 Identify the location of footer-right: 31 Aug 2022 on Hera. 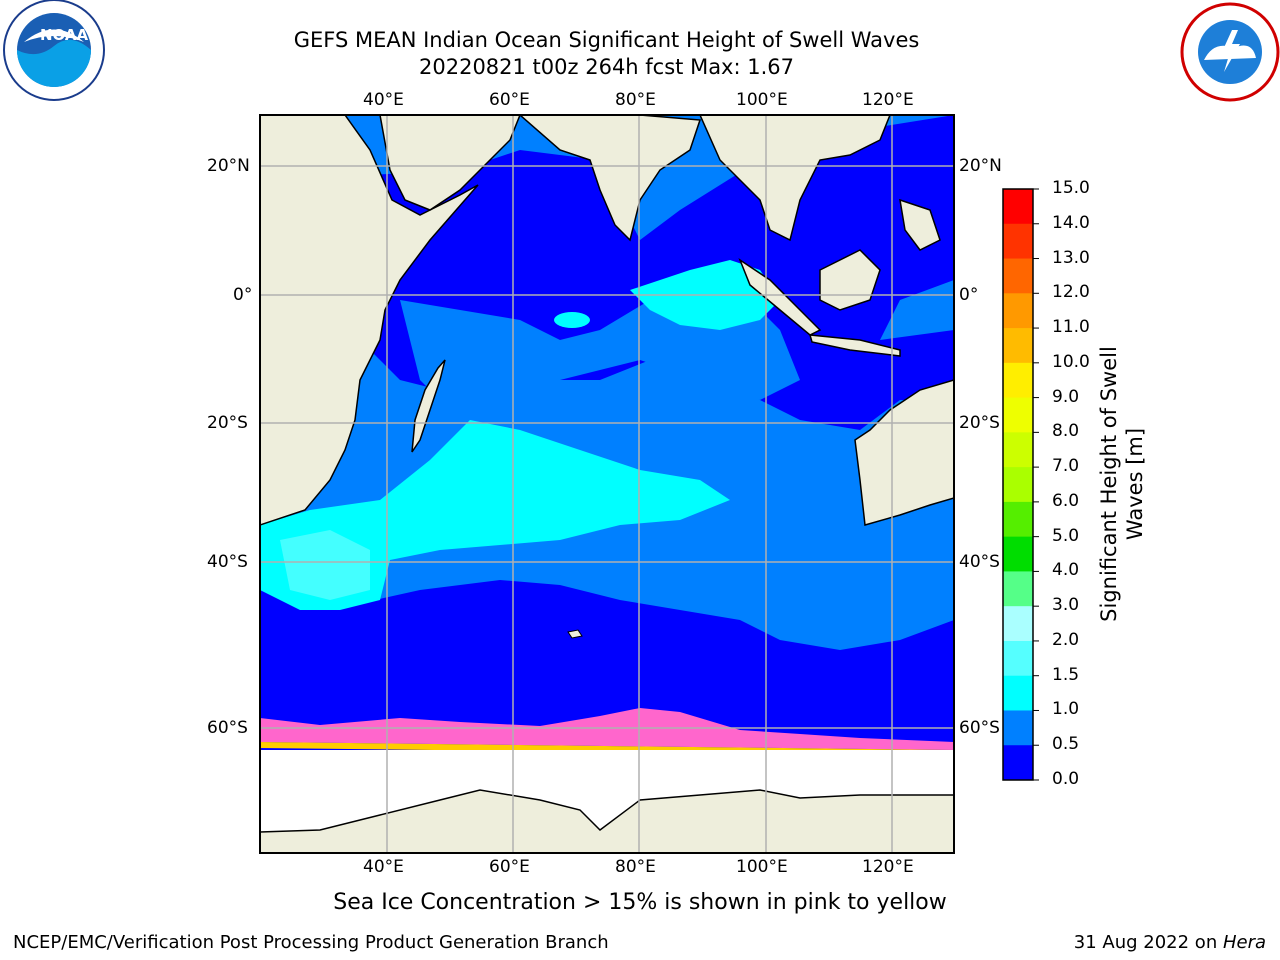
(1170, 942).